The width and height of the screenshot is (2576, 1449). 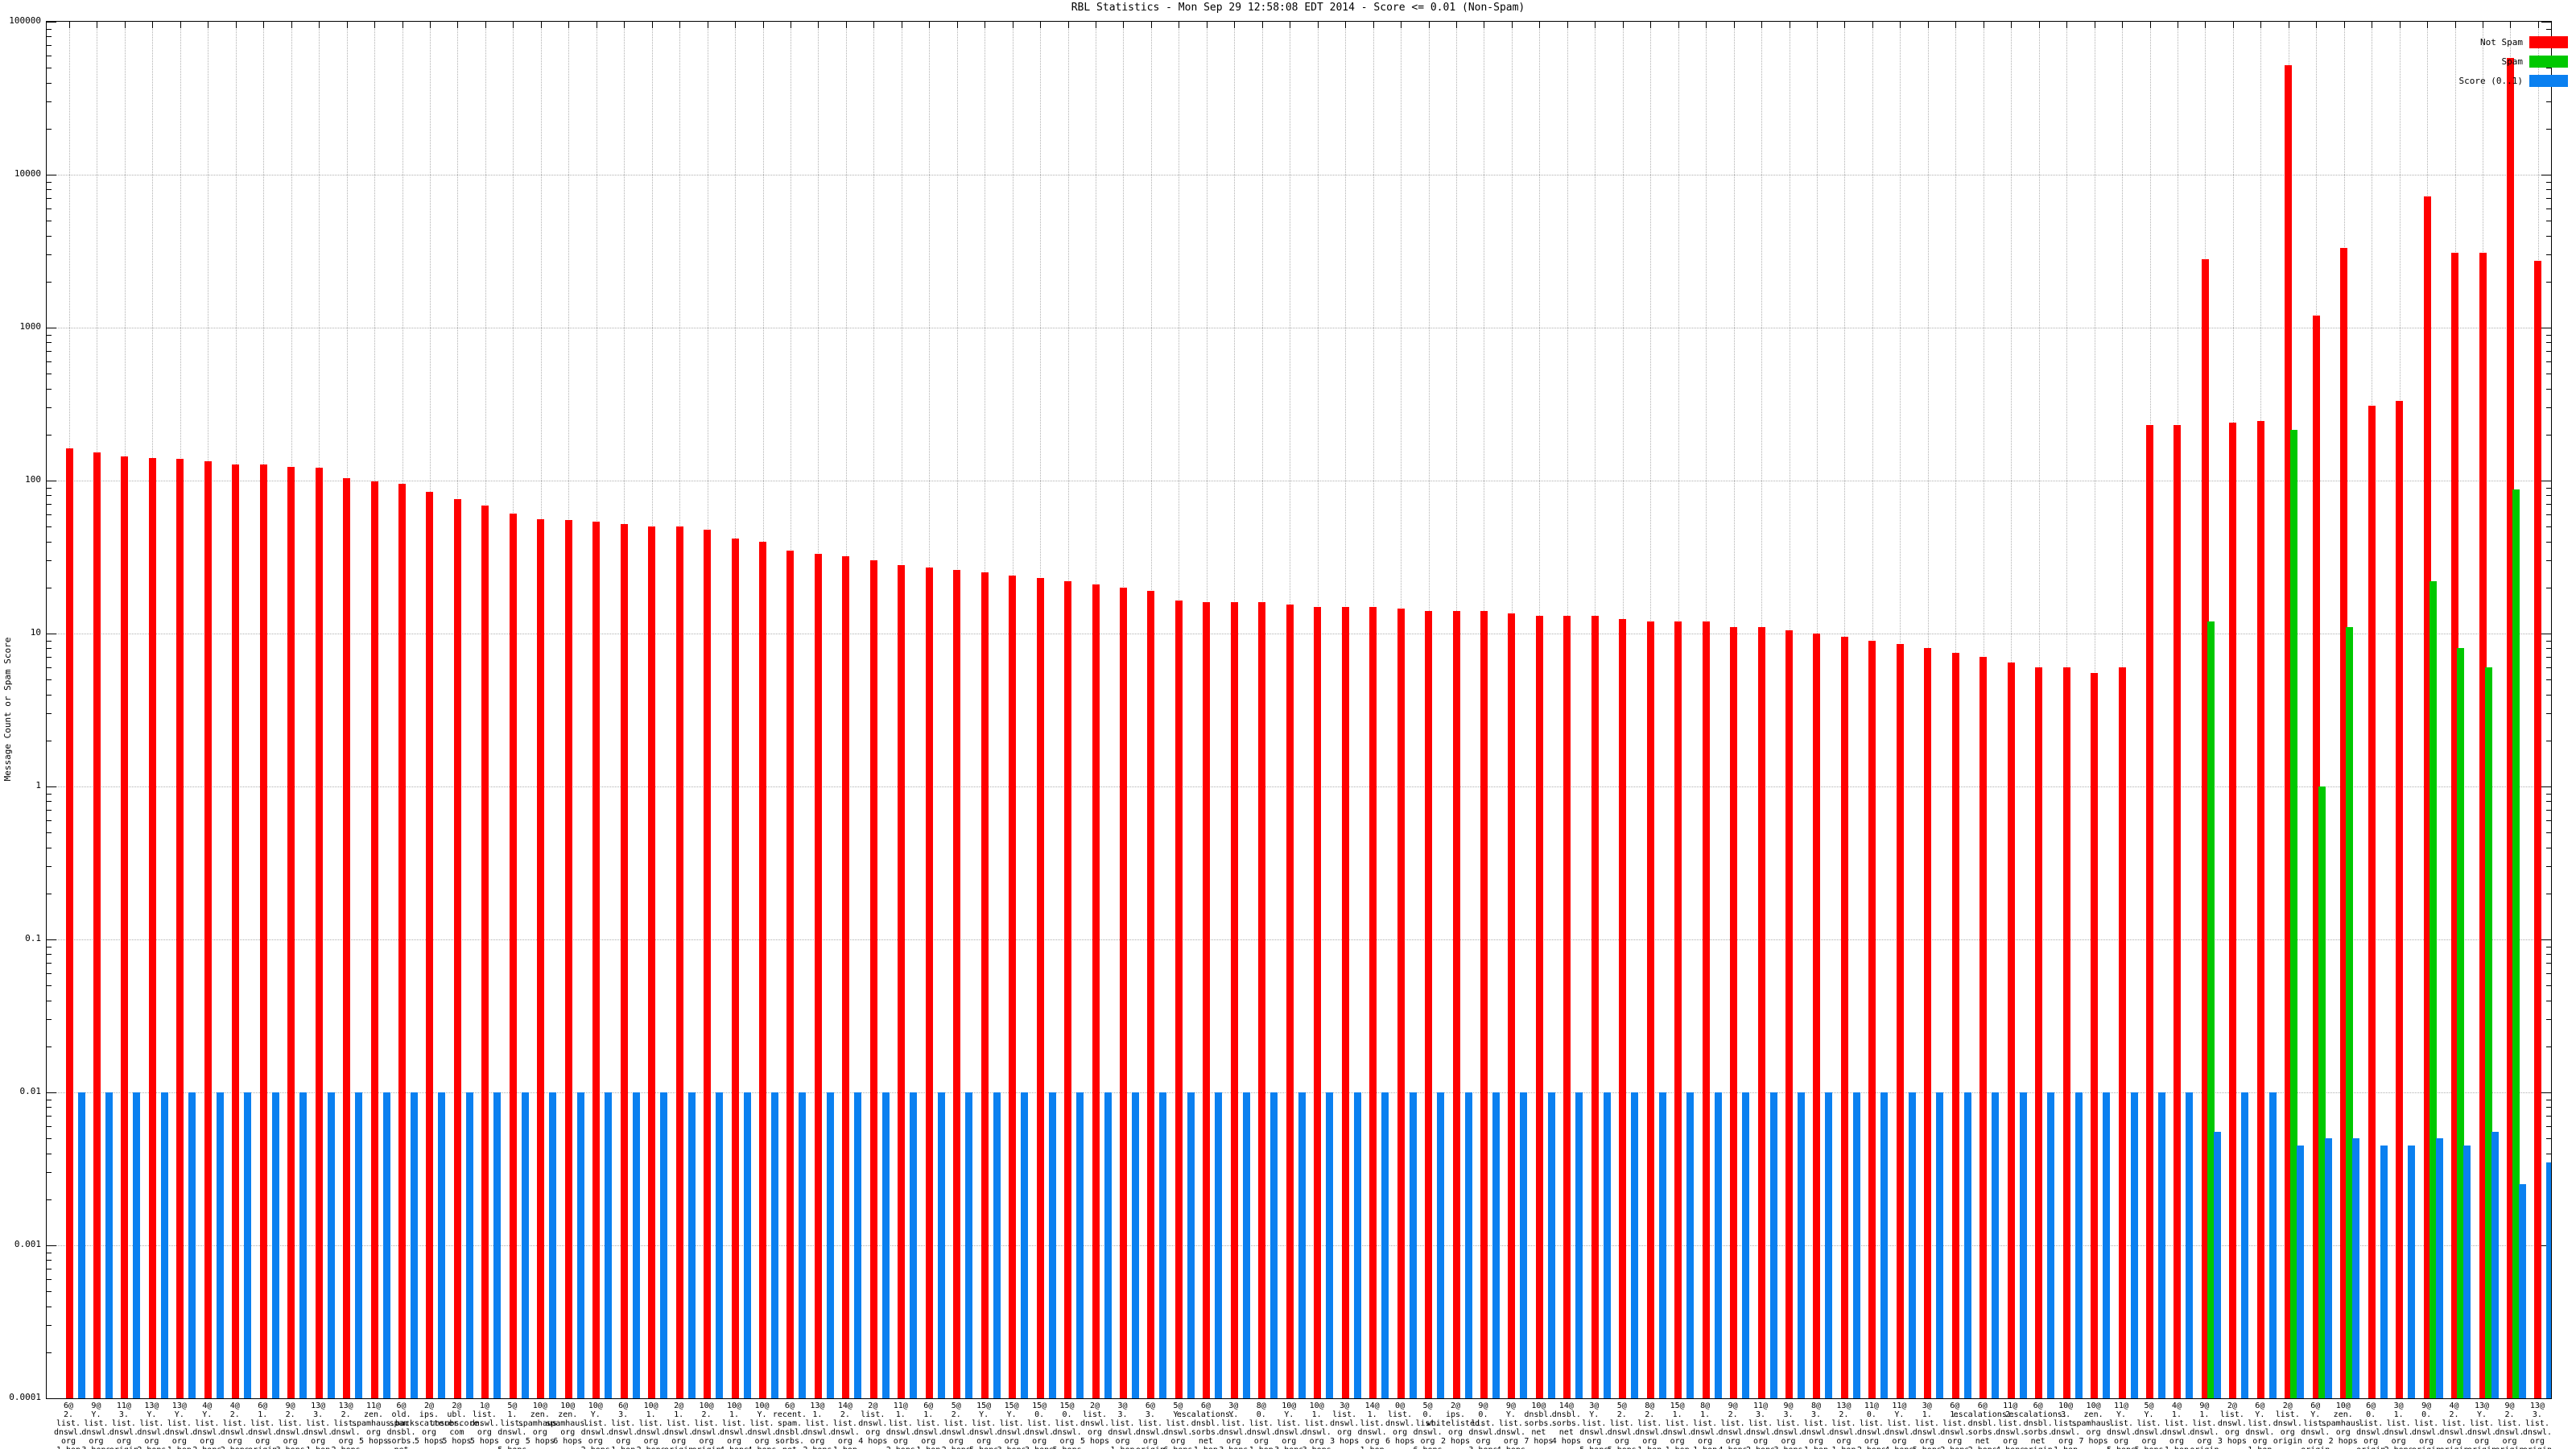 I want to click on y-tick-label: 100000, so click(x=25, y=20).